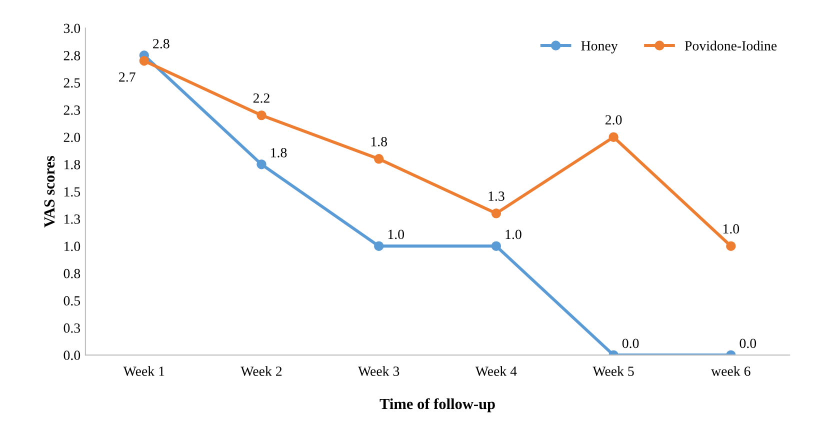 The width and height of the screenshot is (814, 433). I want to click on y-tick-label: 2.5, so click(72, 83).